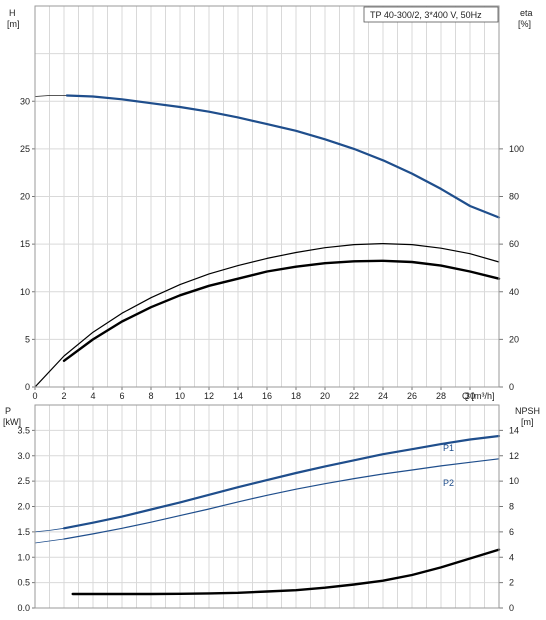  I want to click on top-right-tick-label: 60, so click(514, 244).